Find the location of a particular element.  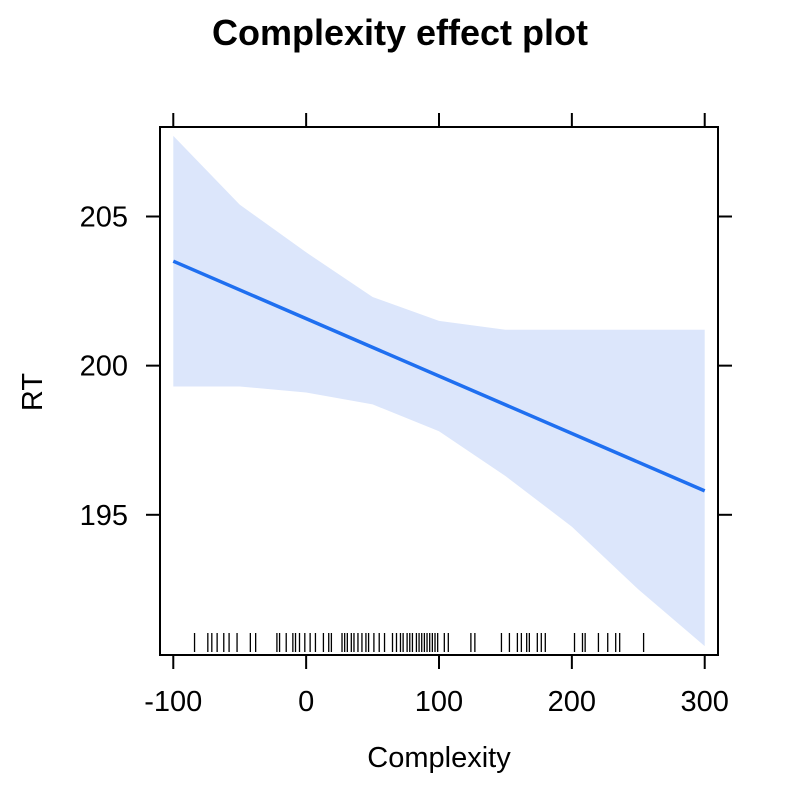

y-axis-label: RT is located at coordinates (33, 392).